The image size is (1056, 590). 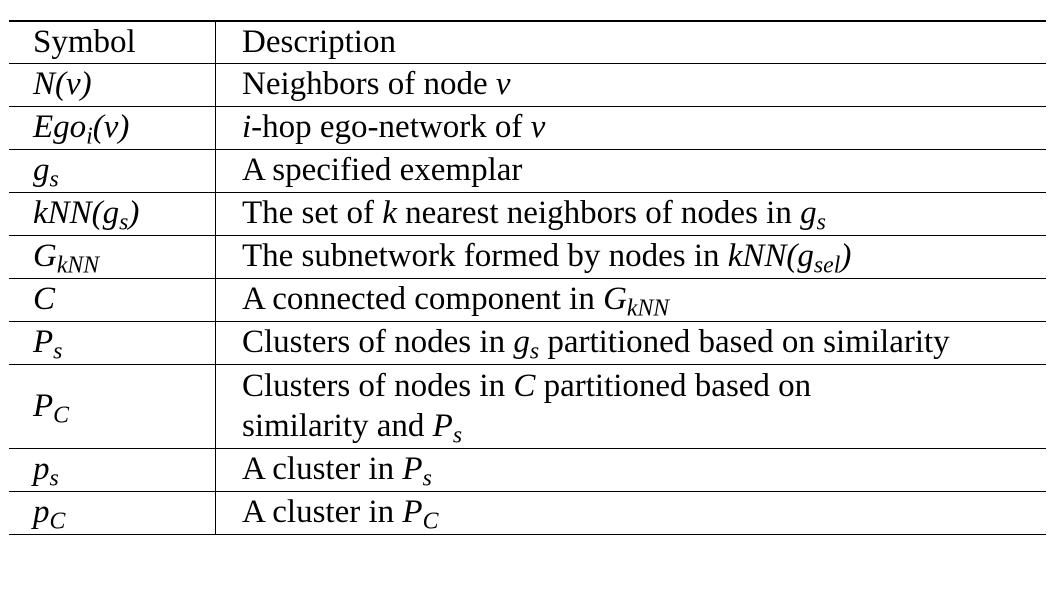 What do you see at coordinates (808, 213) in the screenshot?
I see `description-math-2: g` at bounding box center [808, 213].